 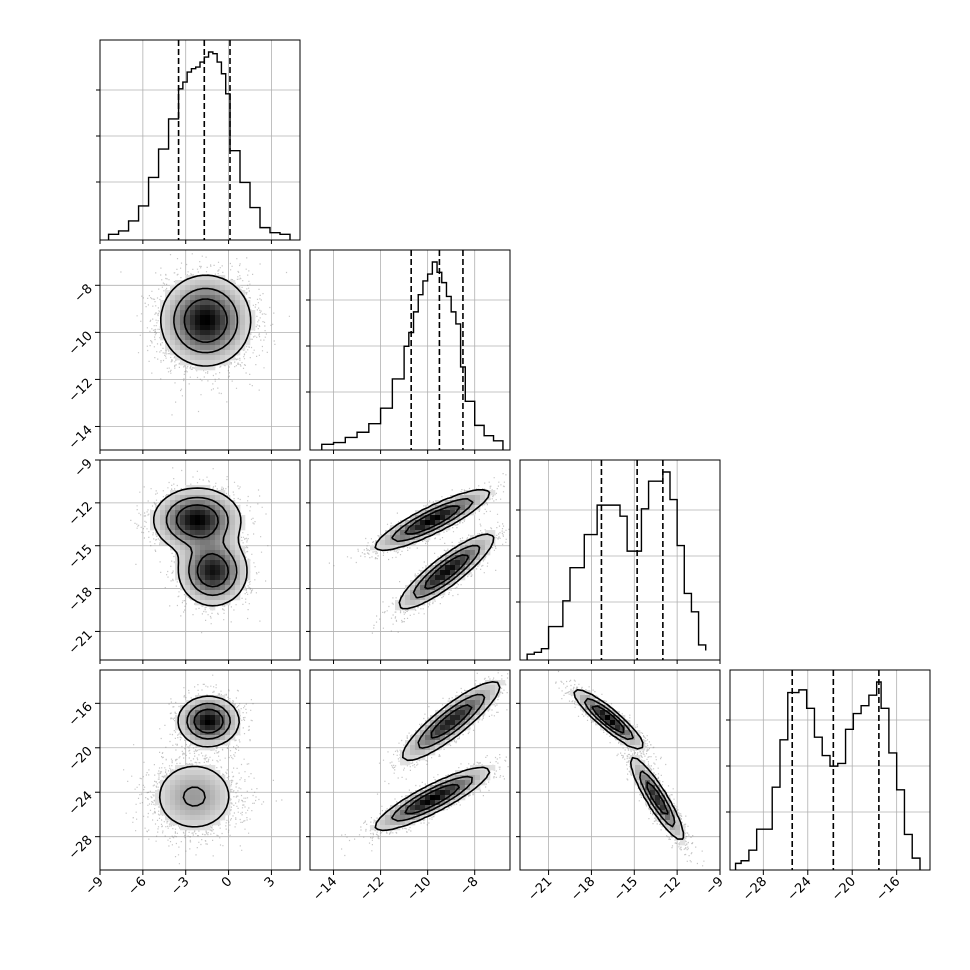 I want to click on x-tick-label: −10, so click(x=419, y=889).